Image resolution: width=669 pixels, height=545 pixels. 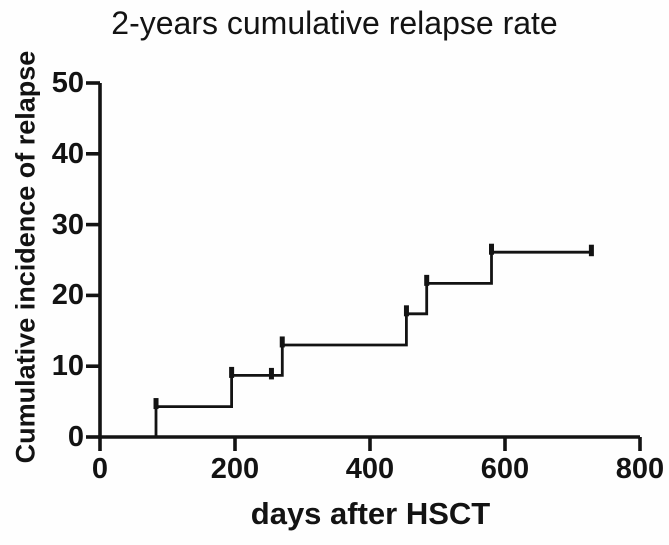 What do you see at coordinates (505, 469) in the screenshot?
I see `x-tick-label: 600` at bounding box center [505, 469].